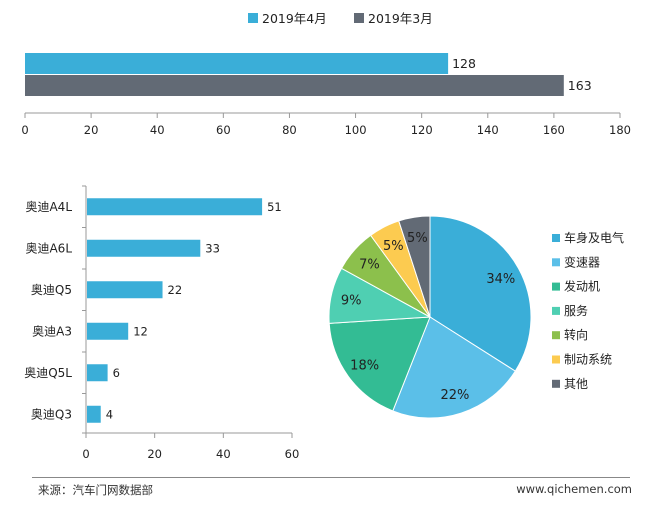 This screenshot has width=650, height=510. I want to click on x-tick-label-top-9: 180, so click(620, 130).